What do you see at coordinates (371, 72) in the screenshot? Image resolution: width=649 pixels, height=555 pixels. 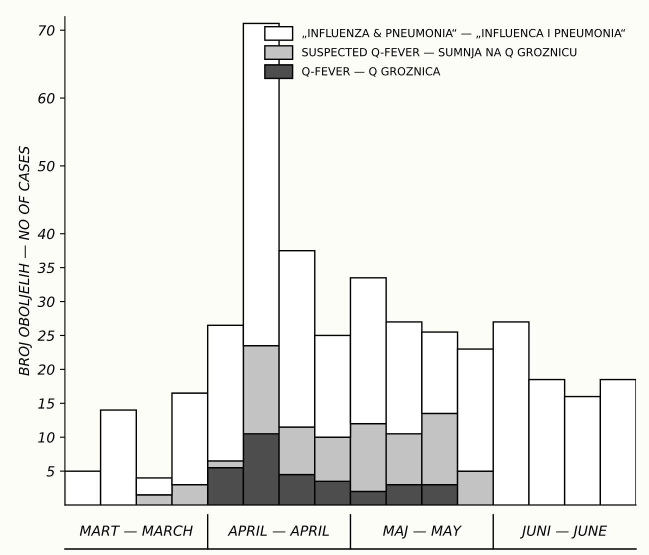 I see `legend-label: Q-FEVER — Q GROZNICA` at bounding box center [371, 72].